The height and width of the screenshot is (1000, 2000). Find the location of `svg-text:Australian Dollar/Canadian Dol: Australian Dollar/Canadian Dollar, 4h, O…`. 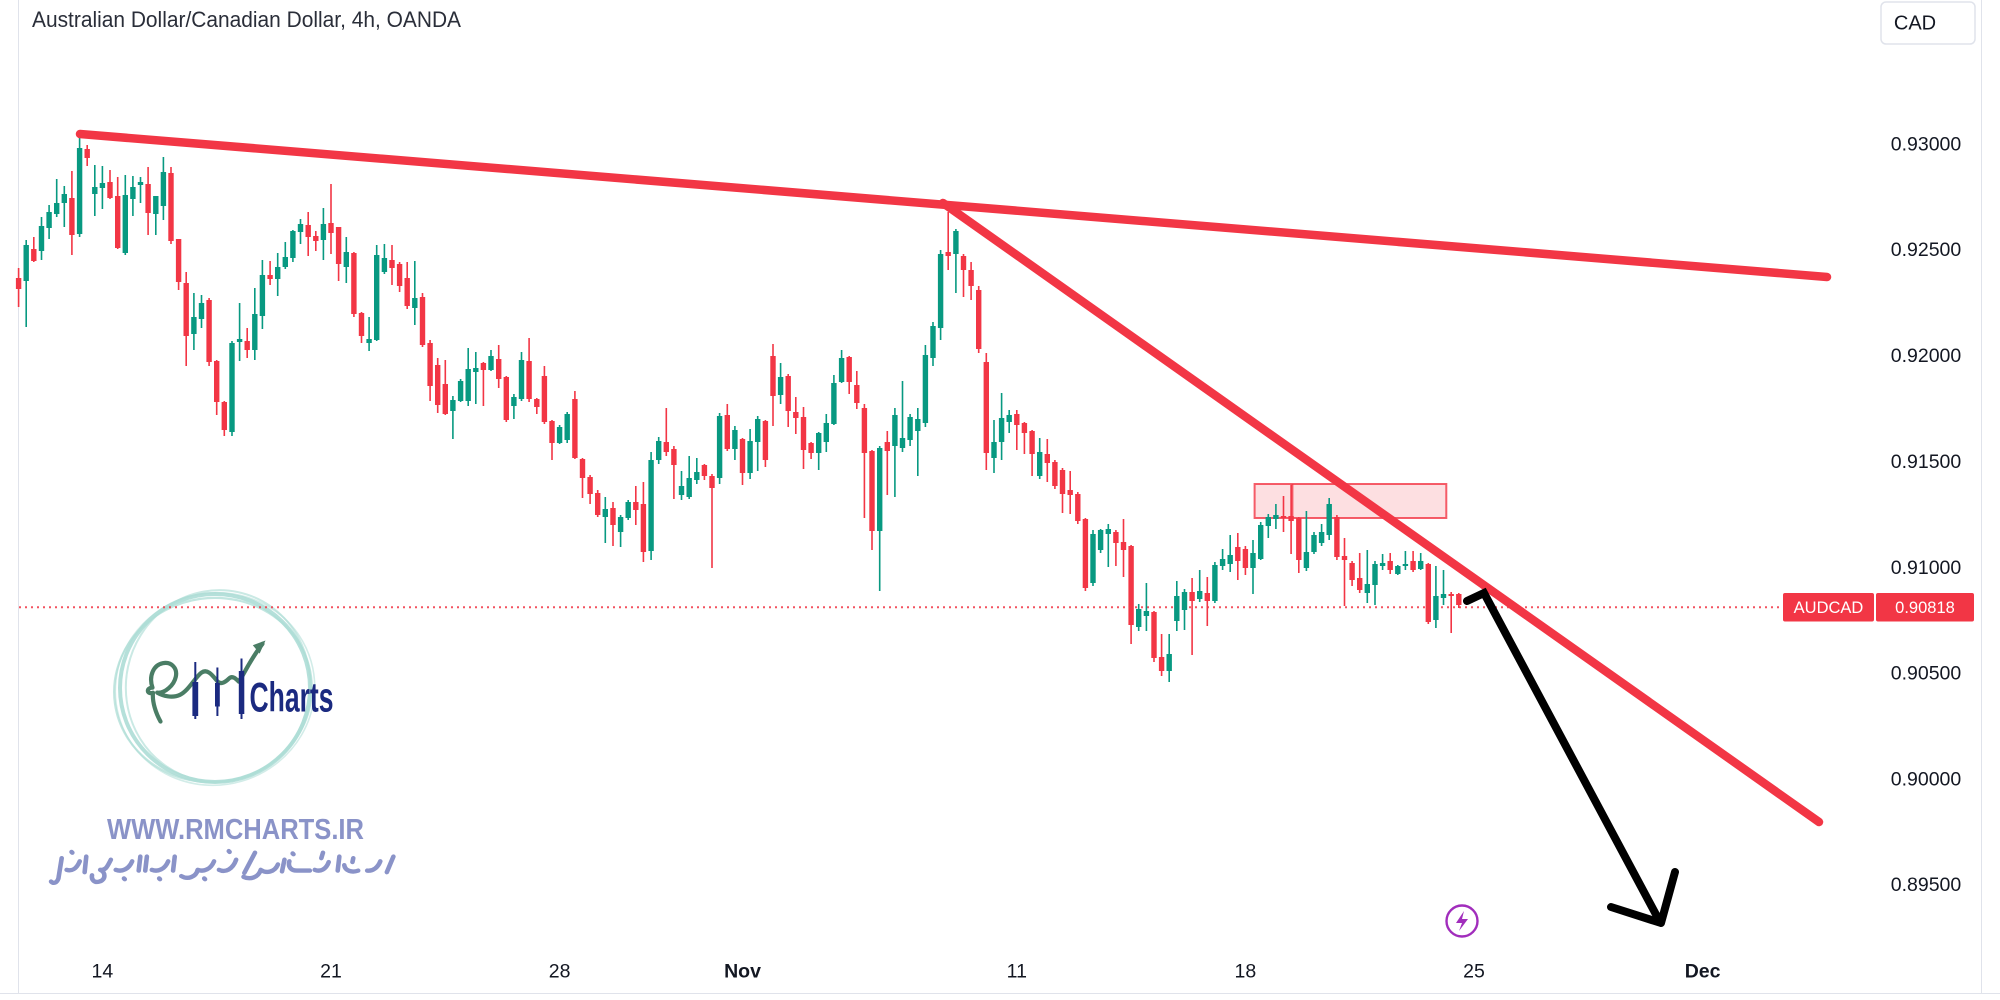

svg-text:Australian Dollar/Canadian Dol: Australian Dollar/Canadian Dollar, 4h, O… is located at coordinates (246, 19).